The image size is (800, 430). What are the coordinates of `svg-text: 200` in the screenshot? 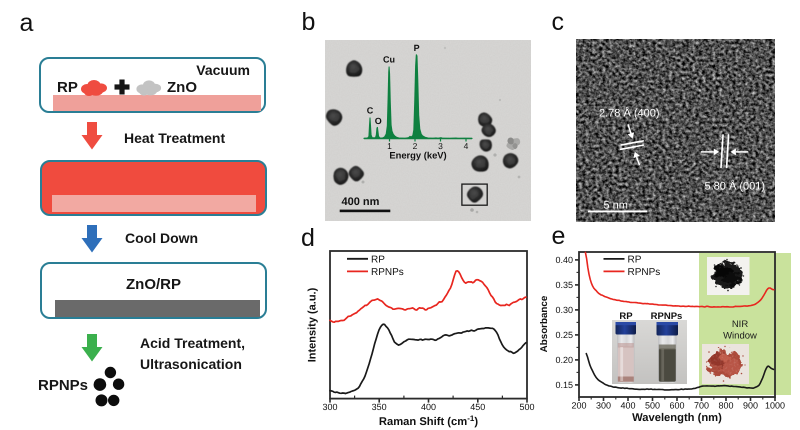 It's located at (578, 406).